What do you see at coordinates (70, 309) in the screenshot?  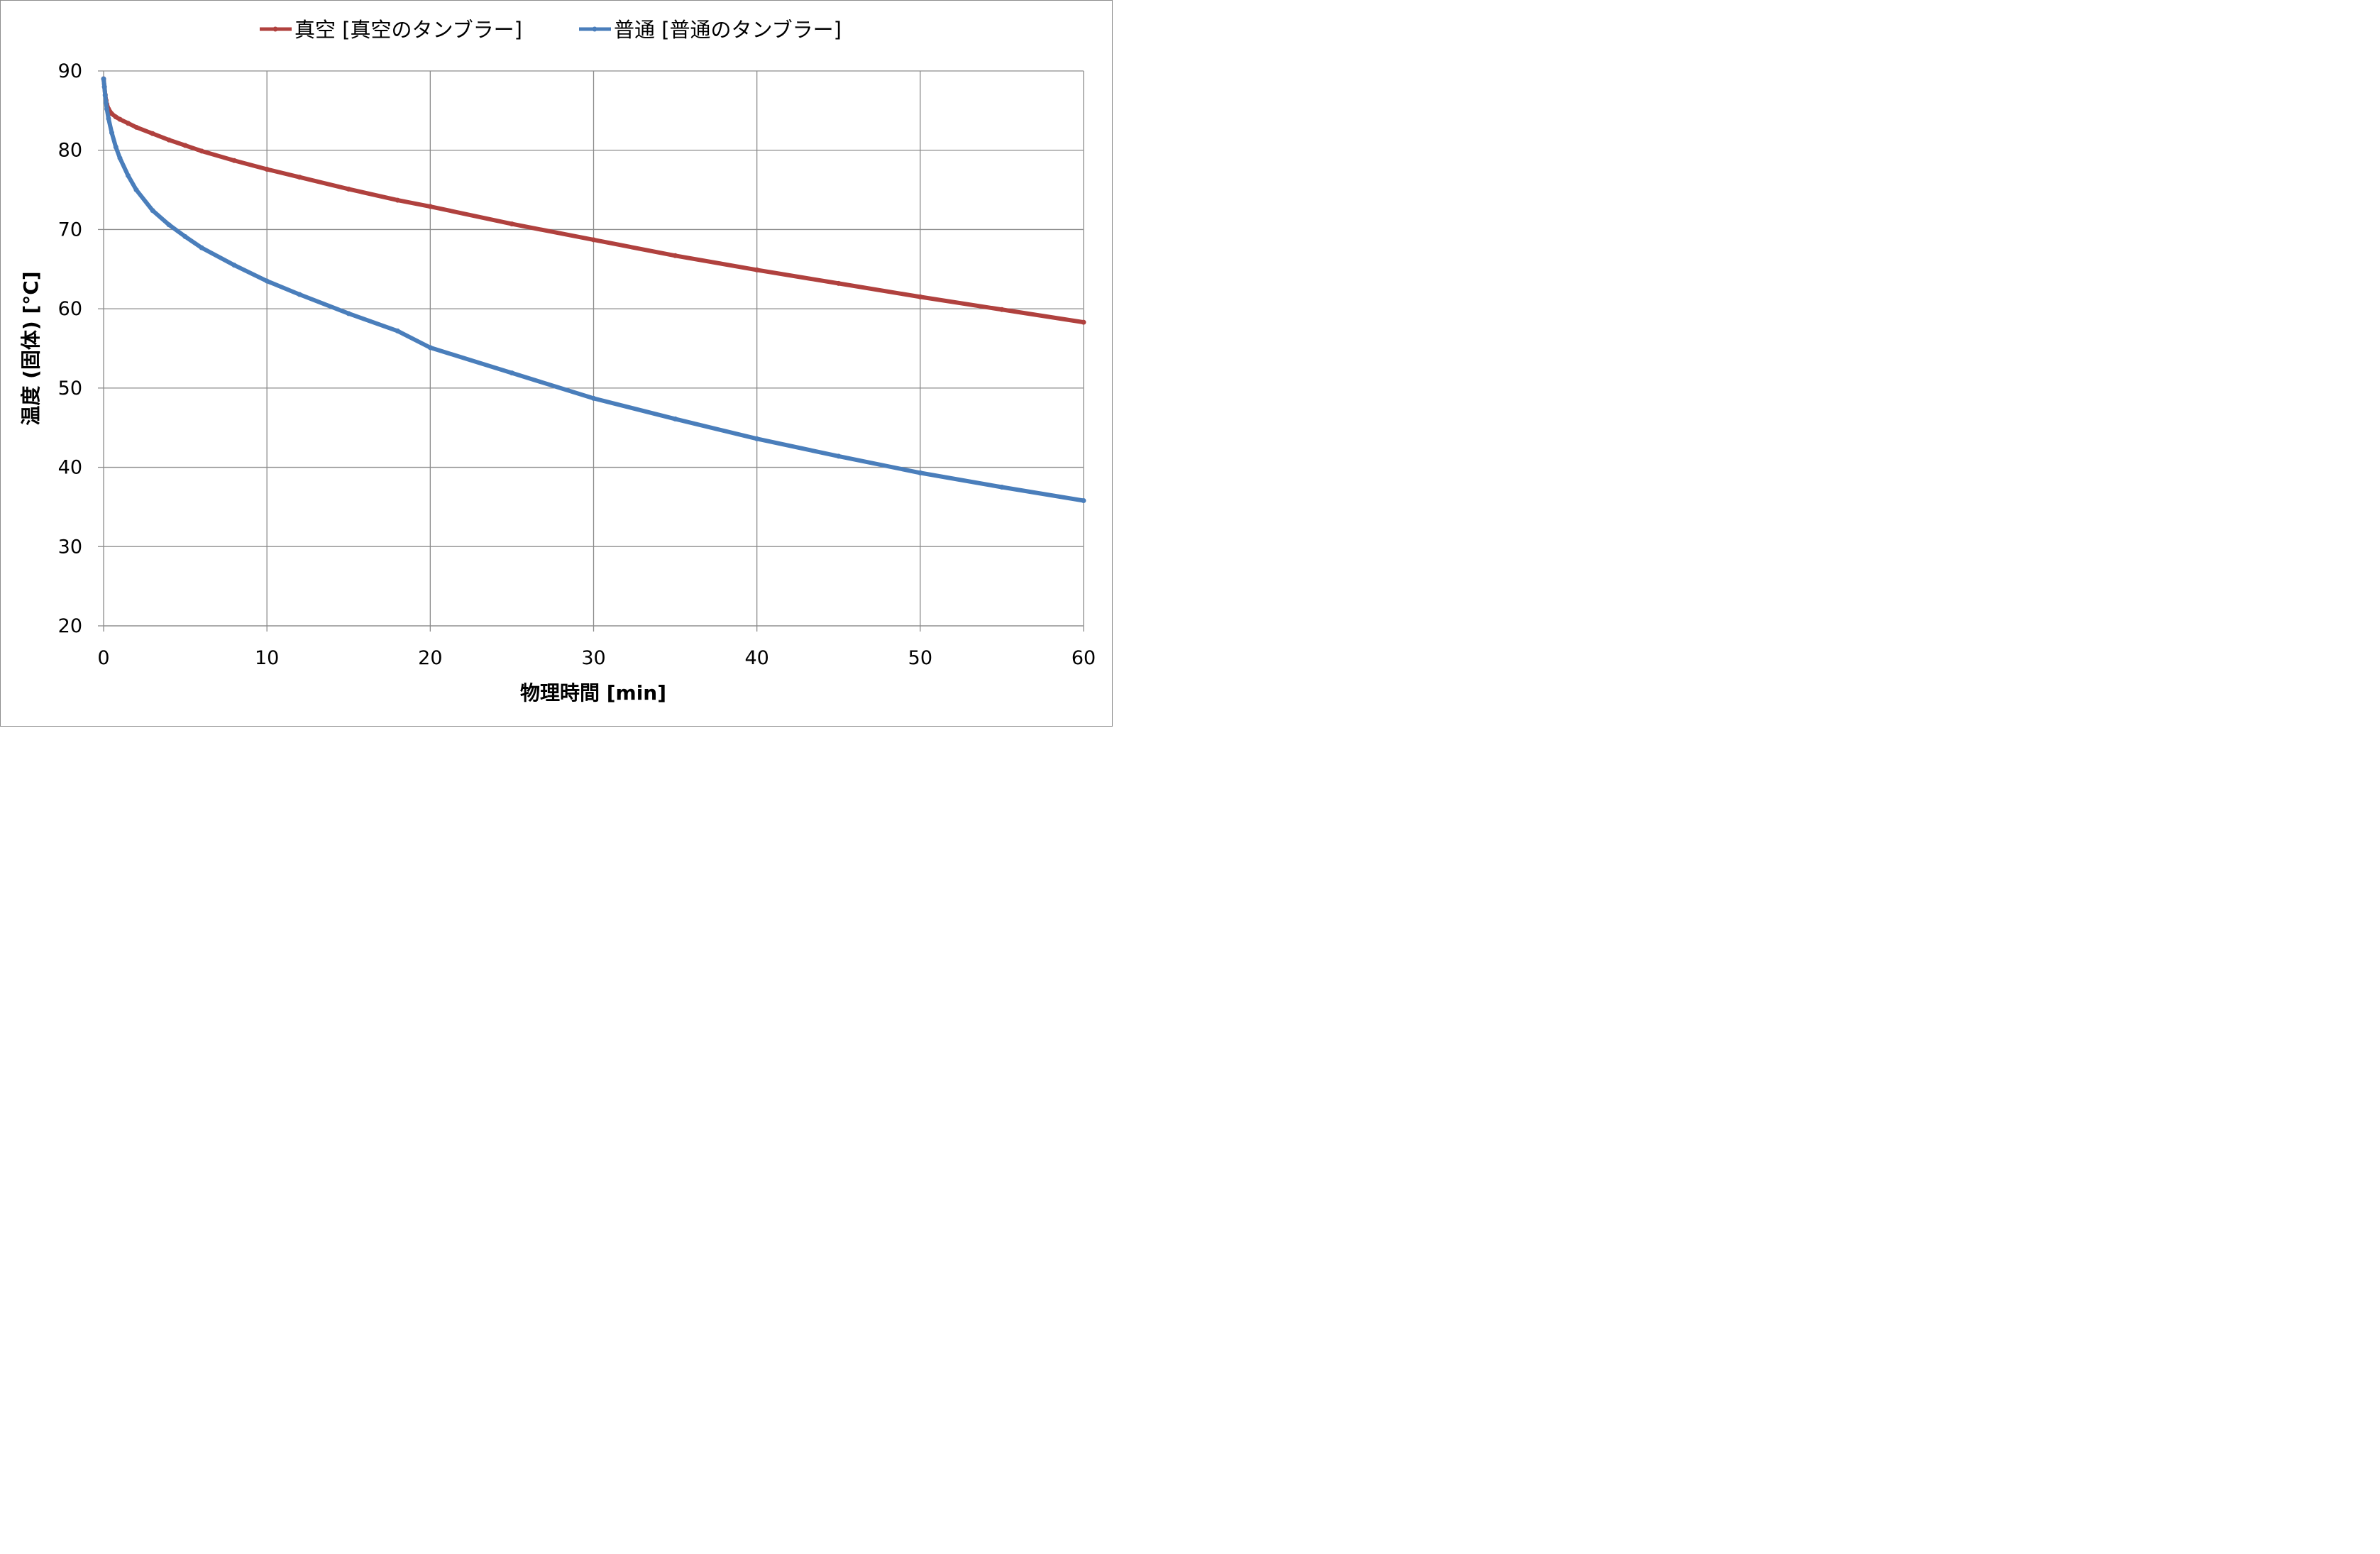 I see `y-tick-label: 60` at bounding box center [70, 309].